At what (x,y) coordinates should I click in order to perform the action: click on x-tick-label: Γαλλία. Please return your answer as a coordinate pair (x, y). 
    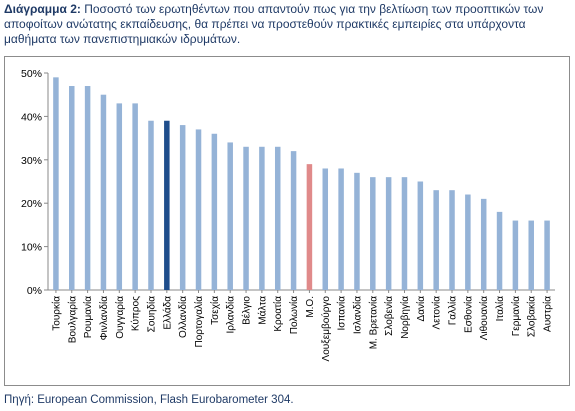
    Looking at the image, I should click on (453, 311).